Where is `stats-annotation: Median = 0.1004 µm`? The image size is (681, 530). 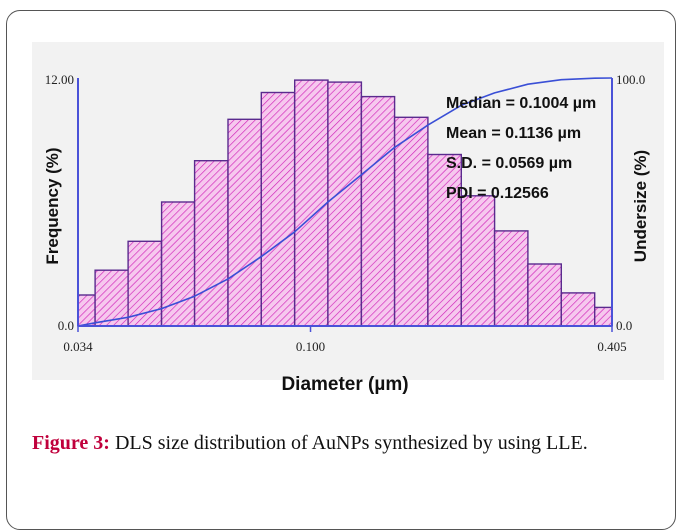
stats-annotation: Median = 0.1004 µm is located at coordinates (521, 103).